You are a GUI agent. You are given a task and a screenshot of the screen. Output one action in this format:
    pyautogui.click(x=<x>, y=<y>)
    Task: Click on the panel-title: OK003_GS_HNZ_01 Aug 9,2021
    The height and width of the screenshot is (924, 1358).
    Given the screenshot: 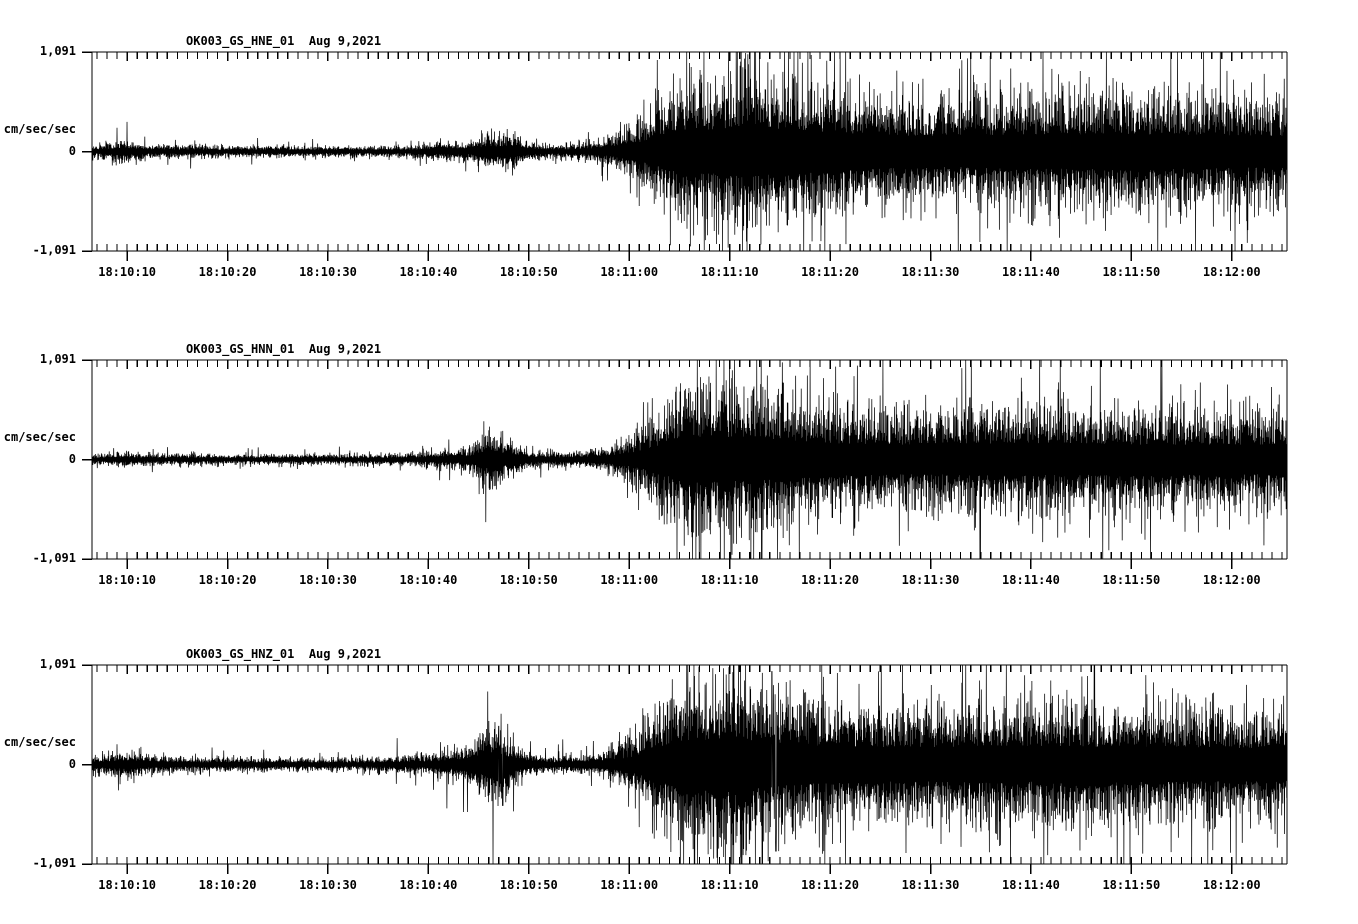 What is the action you would take?
    pyautogui.click(x=284, y=654)
    